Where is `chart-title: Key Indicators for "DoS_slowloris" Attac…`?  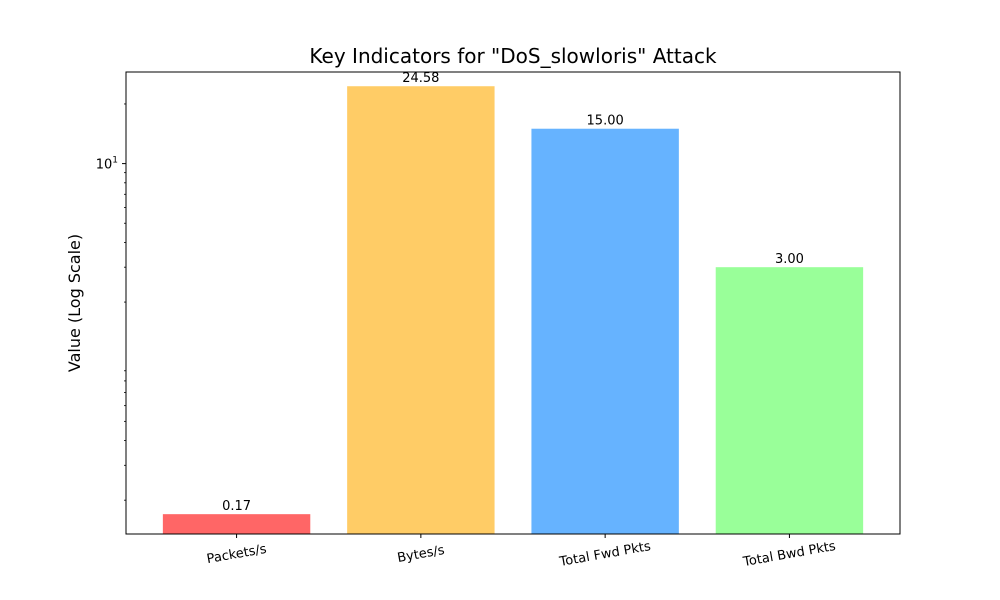
chart-title: Key Indicators for "DoS_slowloris" Attac… is located at coordinates (513, 56).